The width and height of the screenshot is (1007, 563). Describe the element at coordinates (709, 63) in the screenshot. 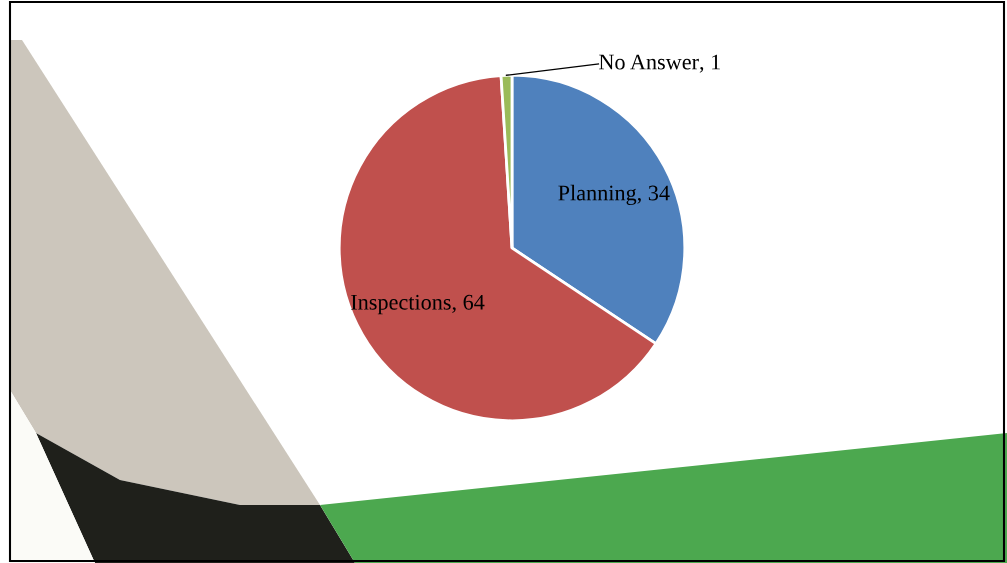

I see `data-label: , 1` at that location.